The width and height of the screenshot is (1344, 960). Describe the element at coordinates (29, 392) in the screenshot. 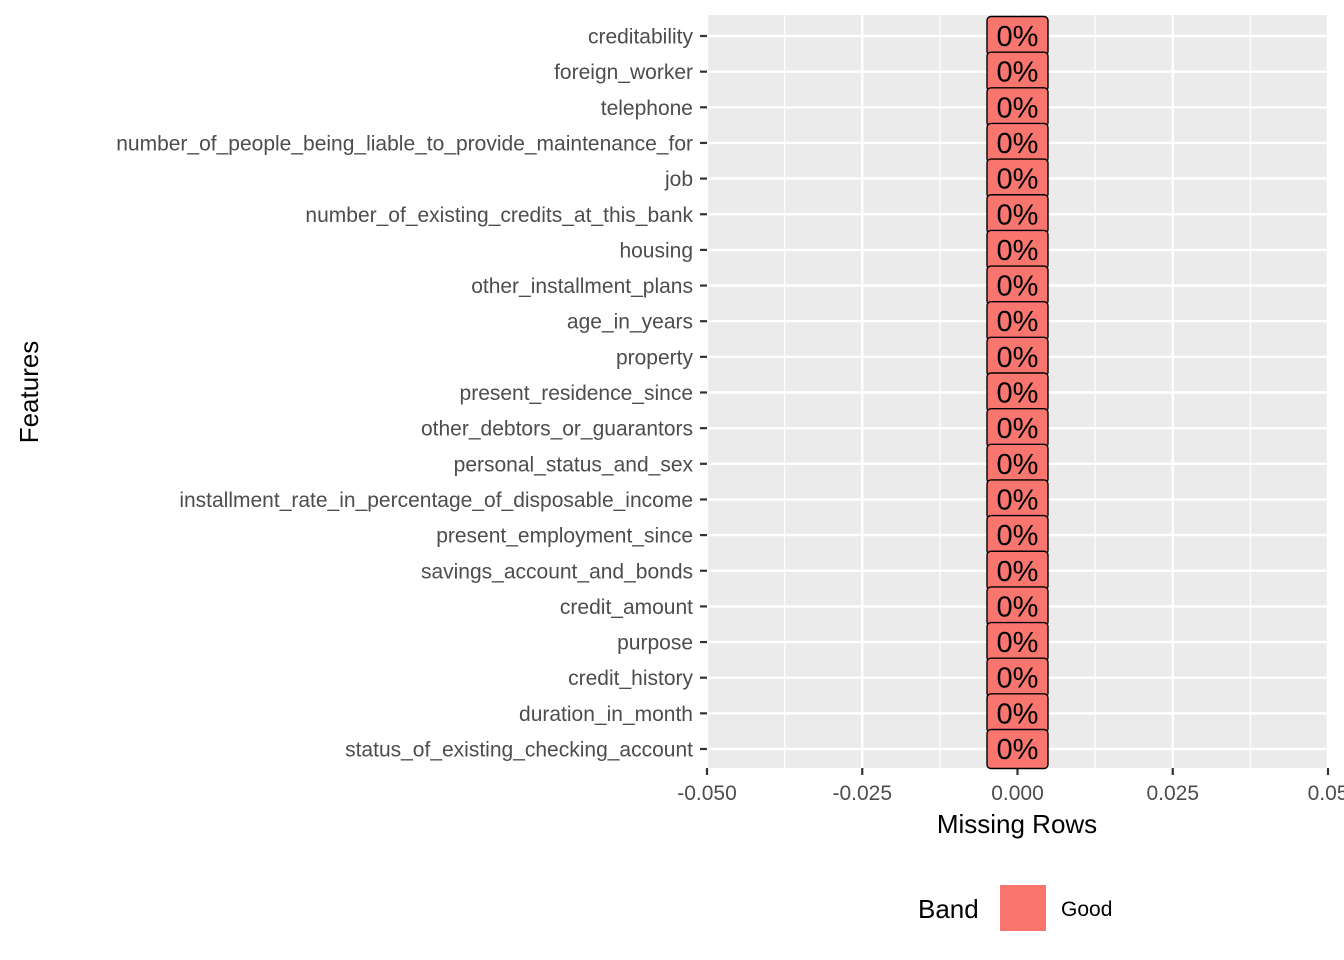

I see `y-axis-title: Features` at that location.